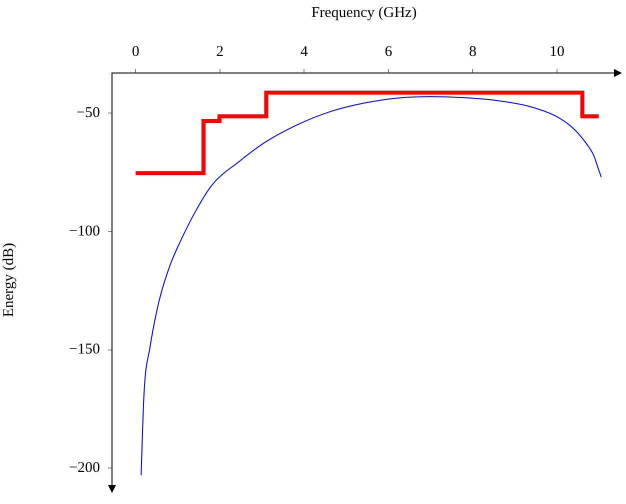 The image size is (626, 504). I want to click on x-tick-label: 8, so click(472, 52).